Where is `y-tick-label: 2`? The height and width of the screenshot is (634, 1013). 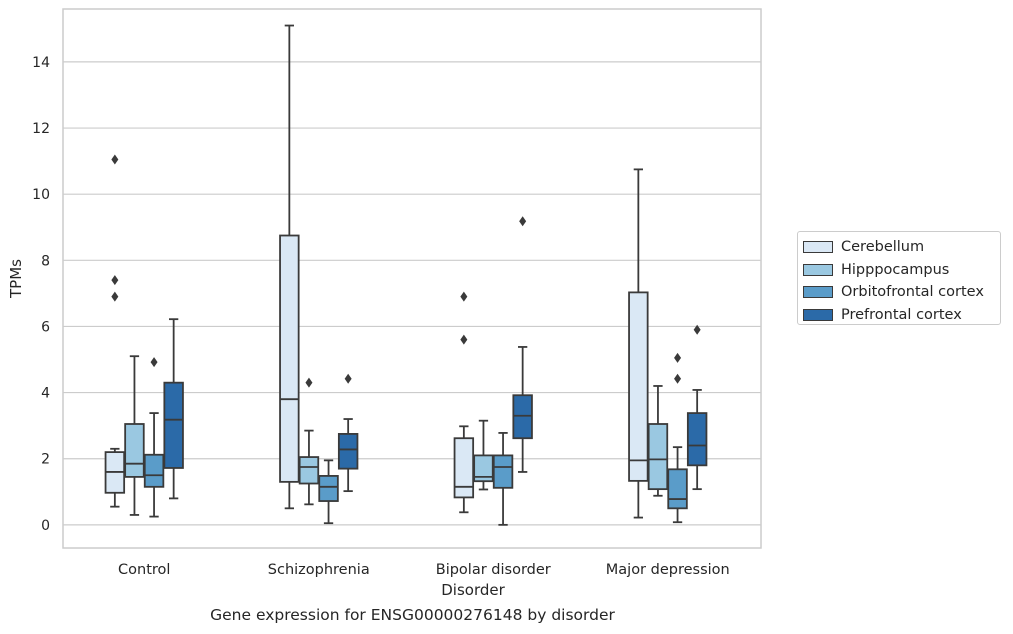 y-tick-label: 2 is located at coordinates (45, 460).